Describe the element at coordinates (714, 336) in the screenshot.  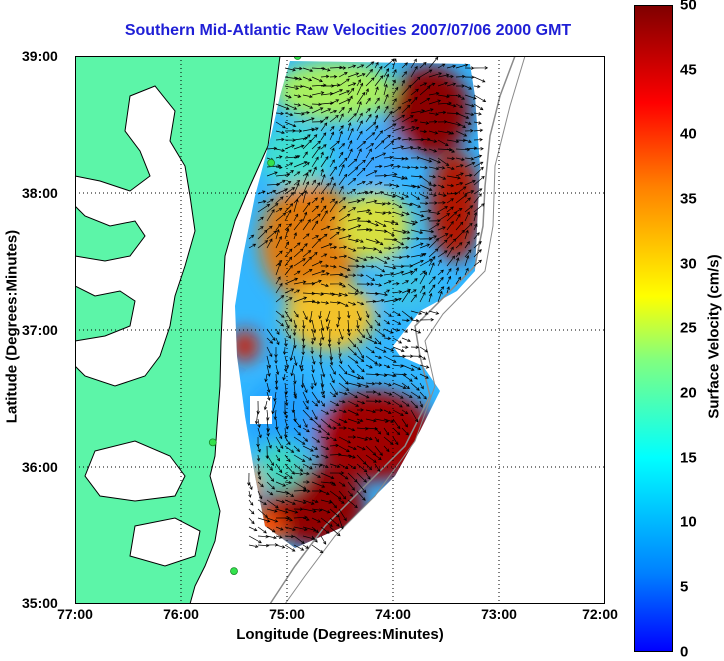
I see `colorbar-label: Surface Velocity (cm/s)` at that location.